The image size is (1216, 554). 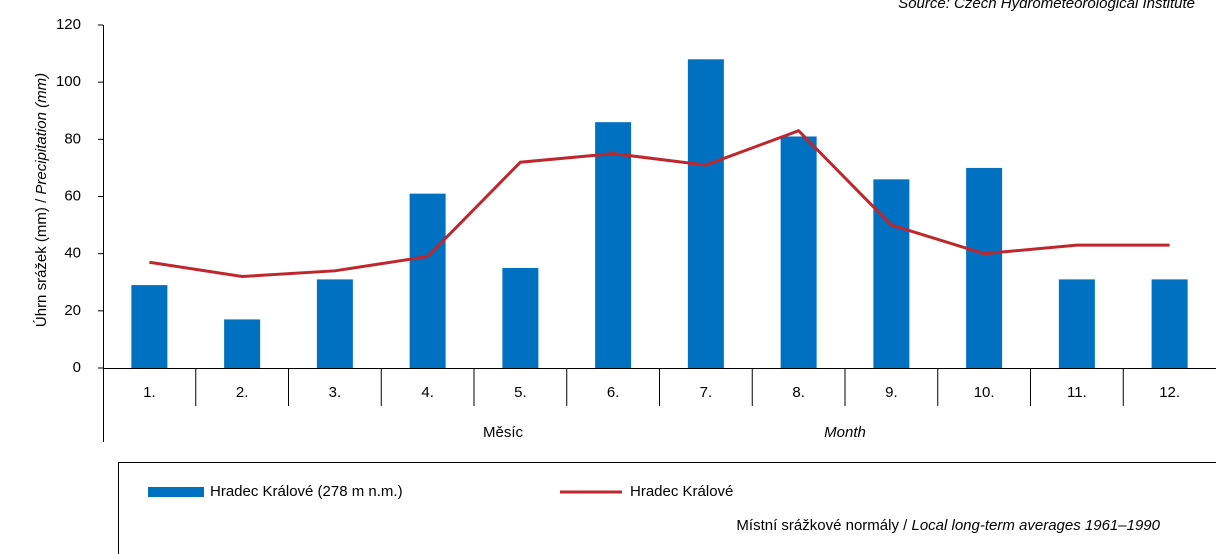 What do you see at coordinates (176, 492) in the screenshot?
I see `legend-swatch` at bounding box center [176, 492].